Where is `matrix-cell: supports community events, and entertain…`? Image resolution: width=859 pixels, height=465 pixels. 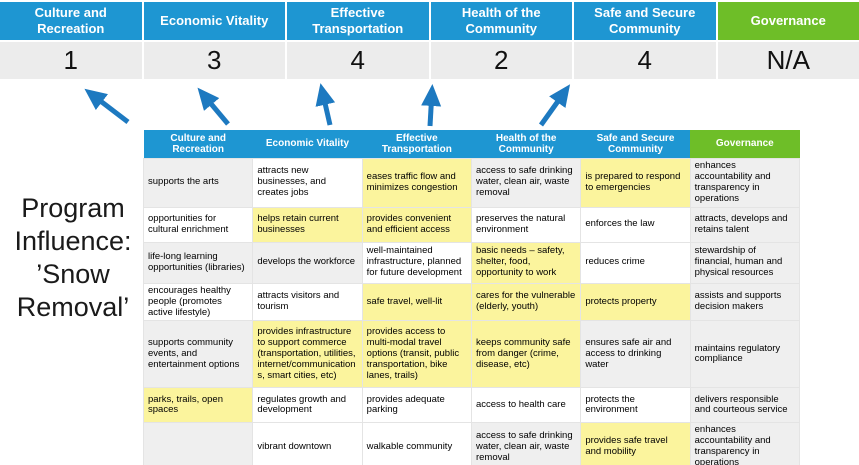 matrix-cell: supports community events, and entertain… is located at coordinates (198, 354).